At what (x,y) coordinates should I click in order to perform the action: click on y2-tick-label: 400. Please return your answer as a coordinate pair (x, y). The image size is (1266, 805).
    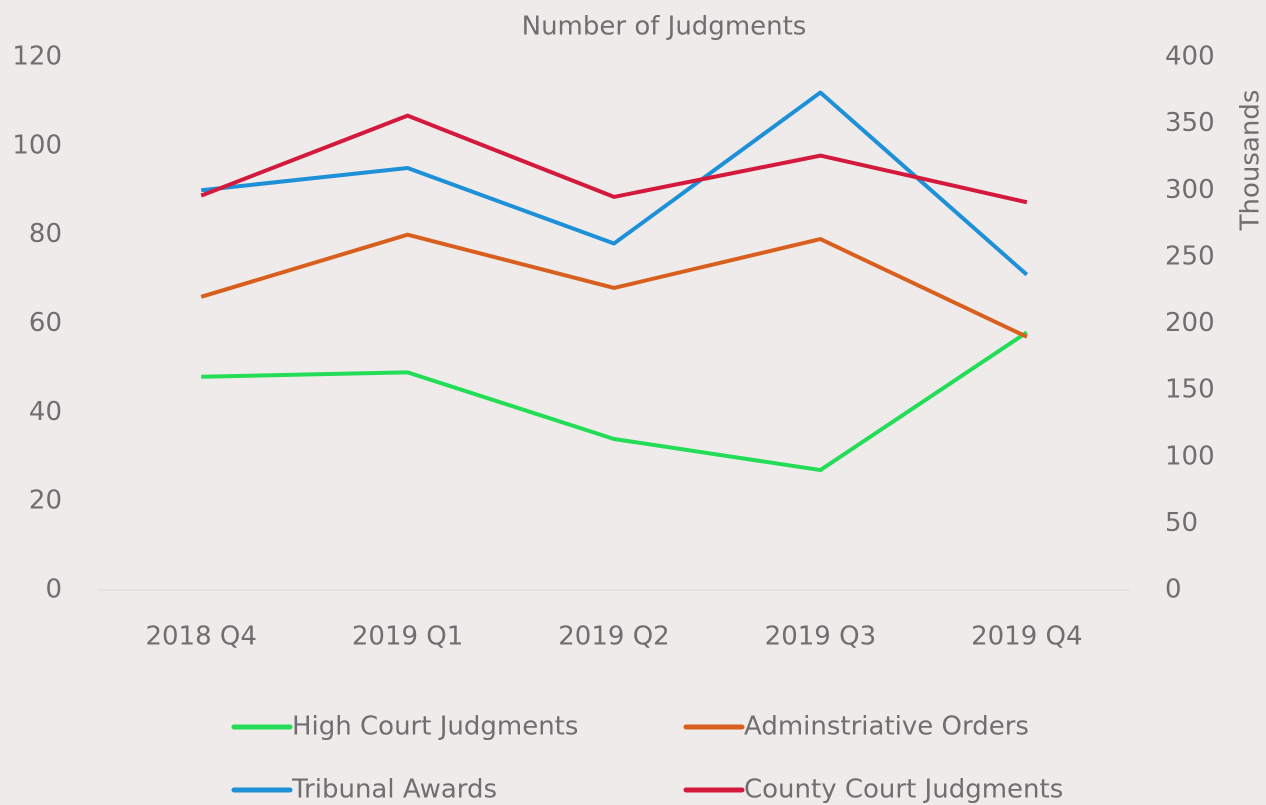
    Looking at the image, I should click on (1190, 57).